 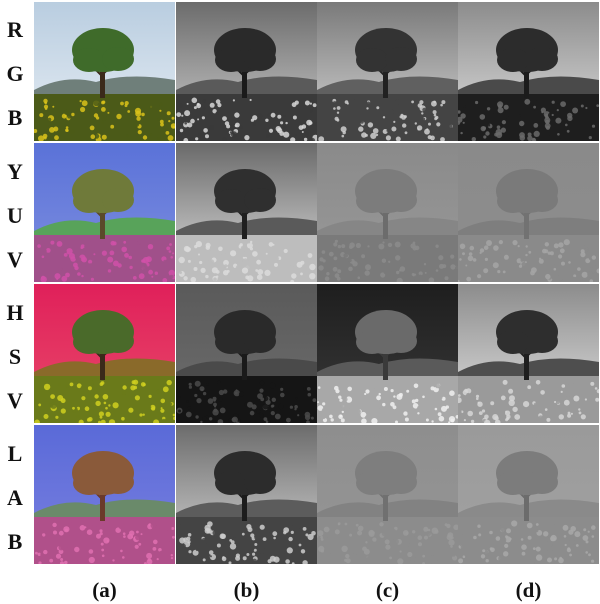 I want to click on row-letter: S, so click(x=15, y=356).